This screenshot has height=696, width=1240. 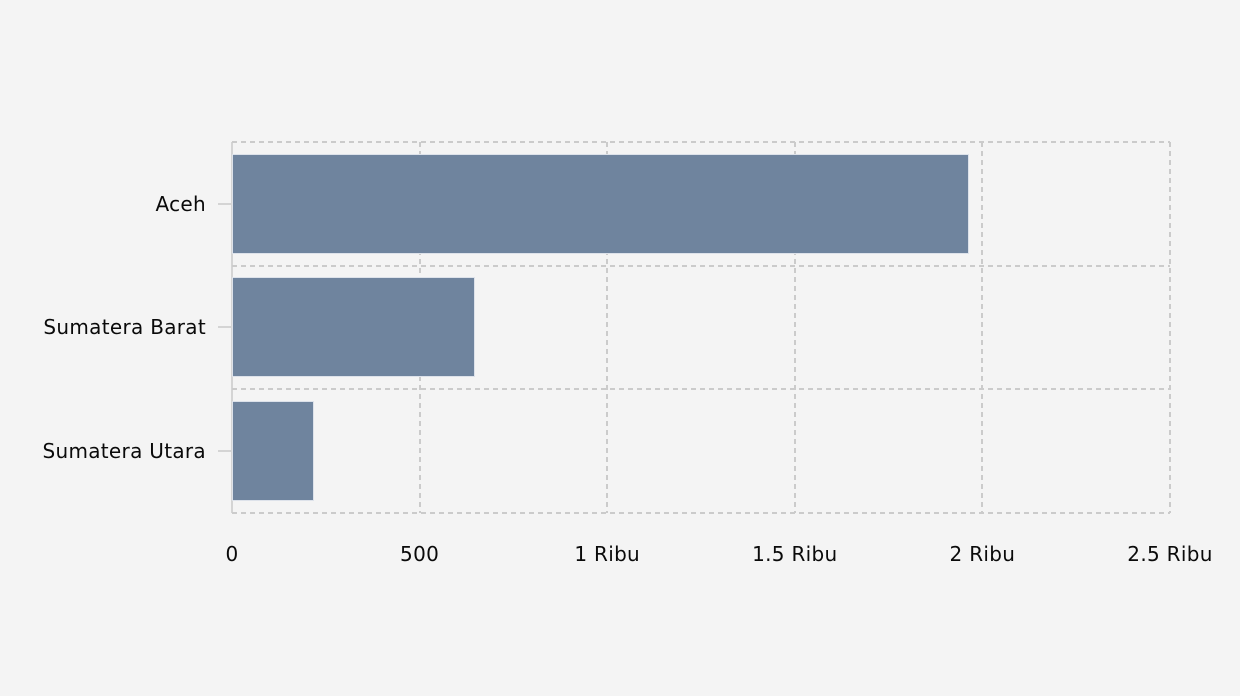 I want to click on x-tick-label: 1 Ribu, so click(x=607, y=554).